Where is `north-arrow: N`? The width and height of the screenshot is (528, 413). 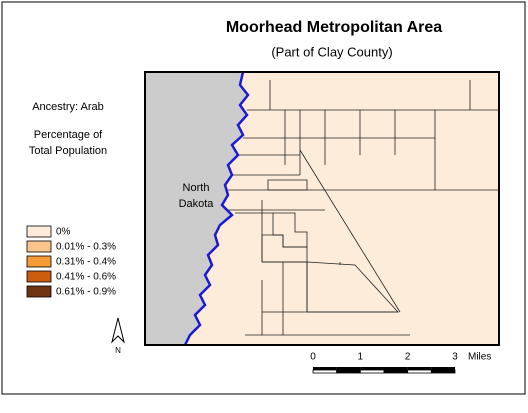
north-arrow: N is located at coordinates (118, 336).